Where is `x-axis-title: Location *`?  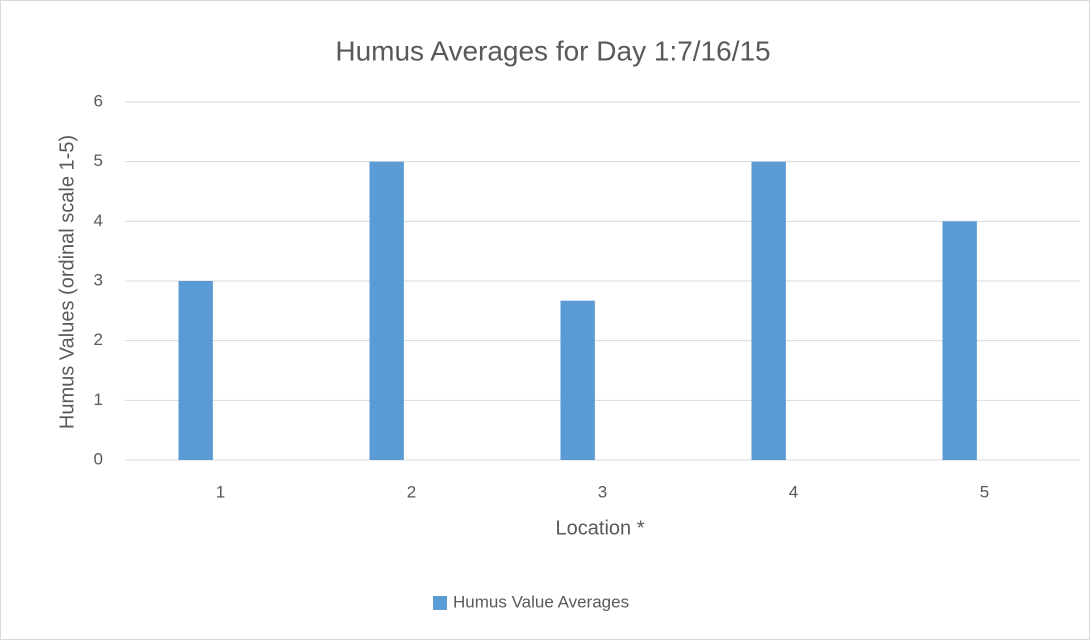
x-axis-title: Location * is located at coordinates (600, 528).